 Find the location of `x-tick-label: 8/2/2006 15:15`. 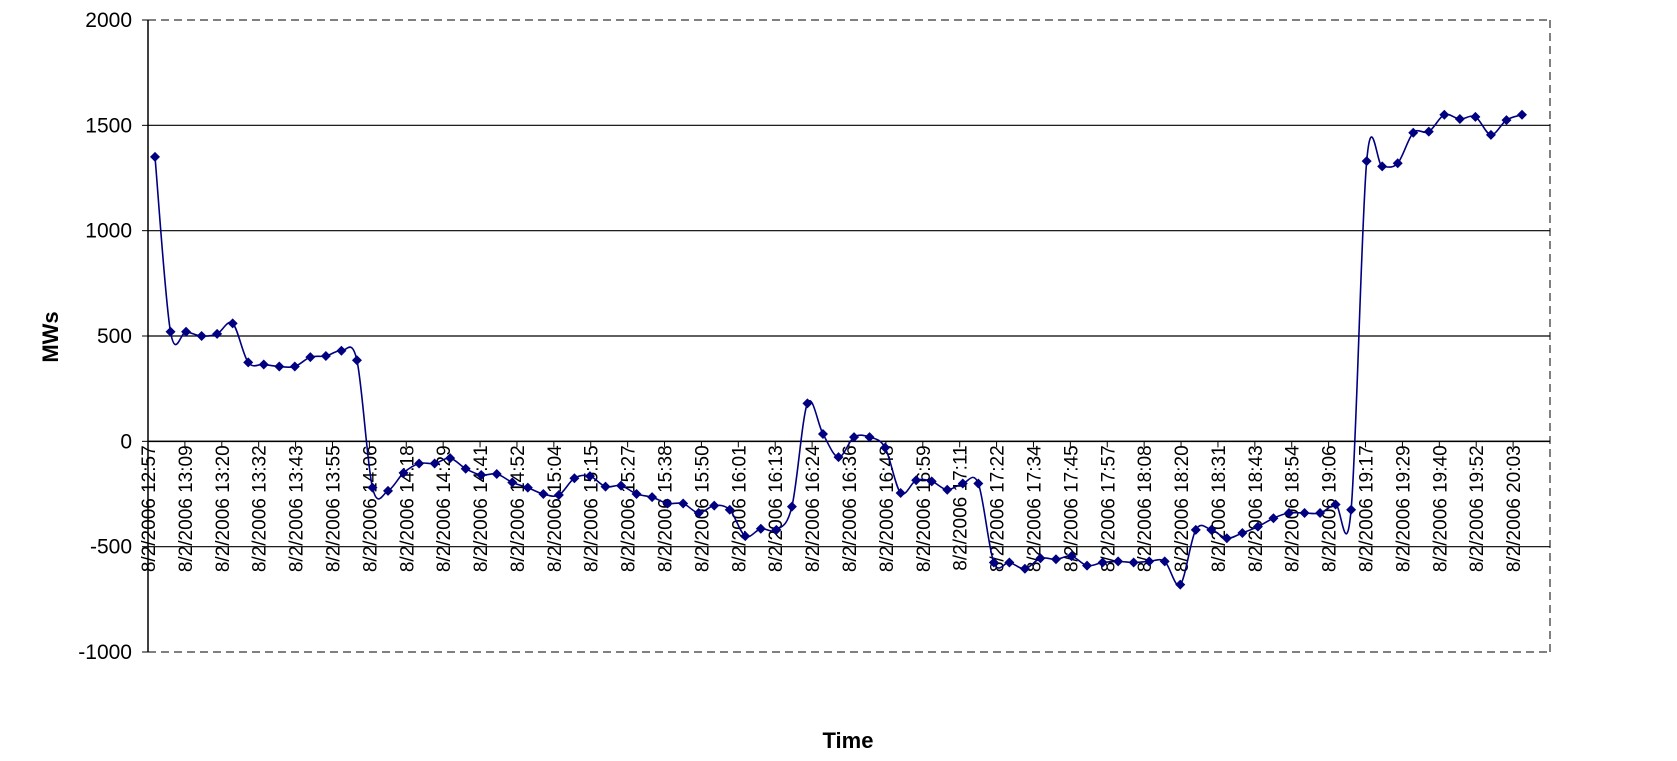

x-tick-label: 8/2/2006 15:15 is located at coordinates (592, 508).